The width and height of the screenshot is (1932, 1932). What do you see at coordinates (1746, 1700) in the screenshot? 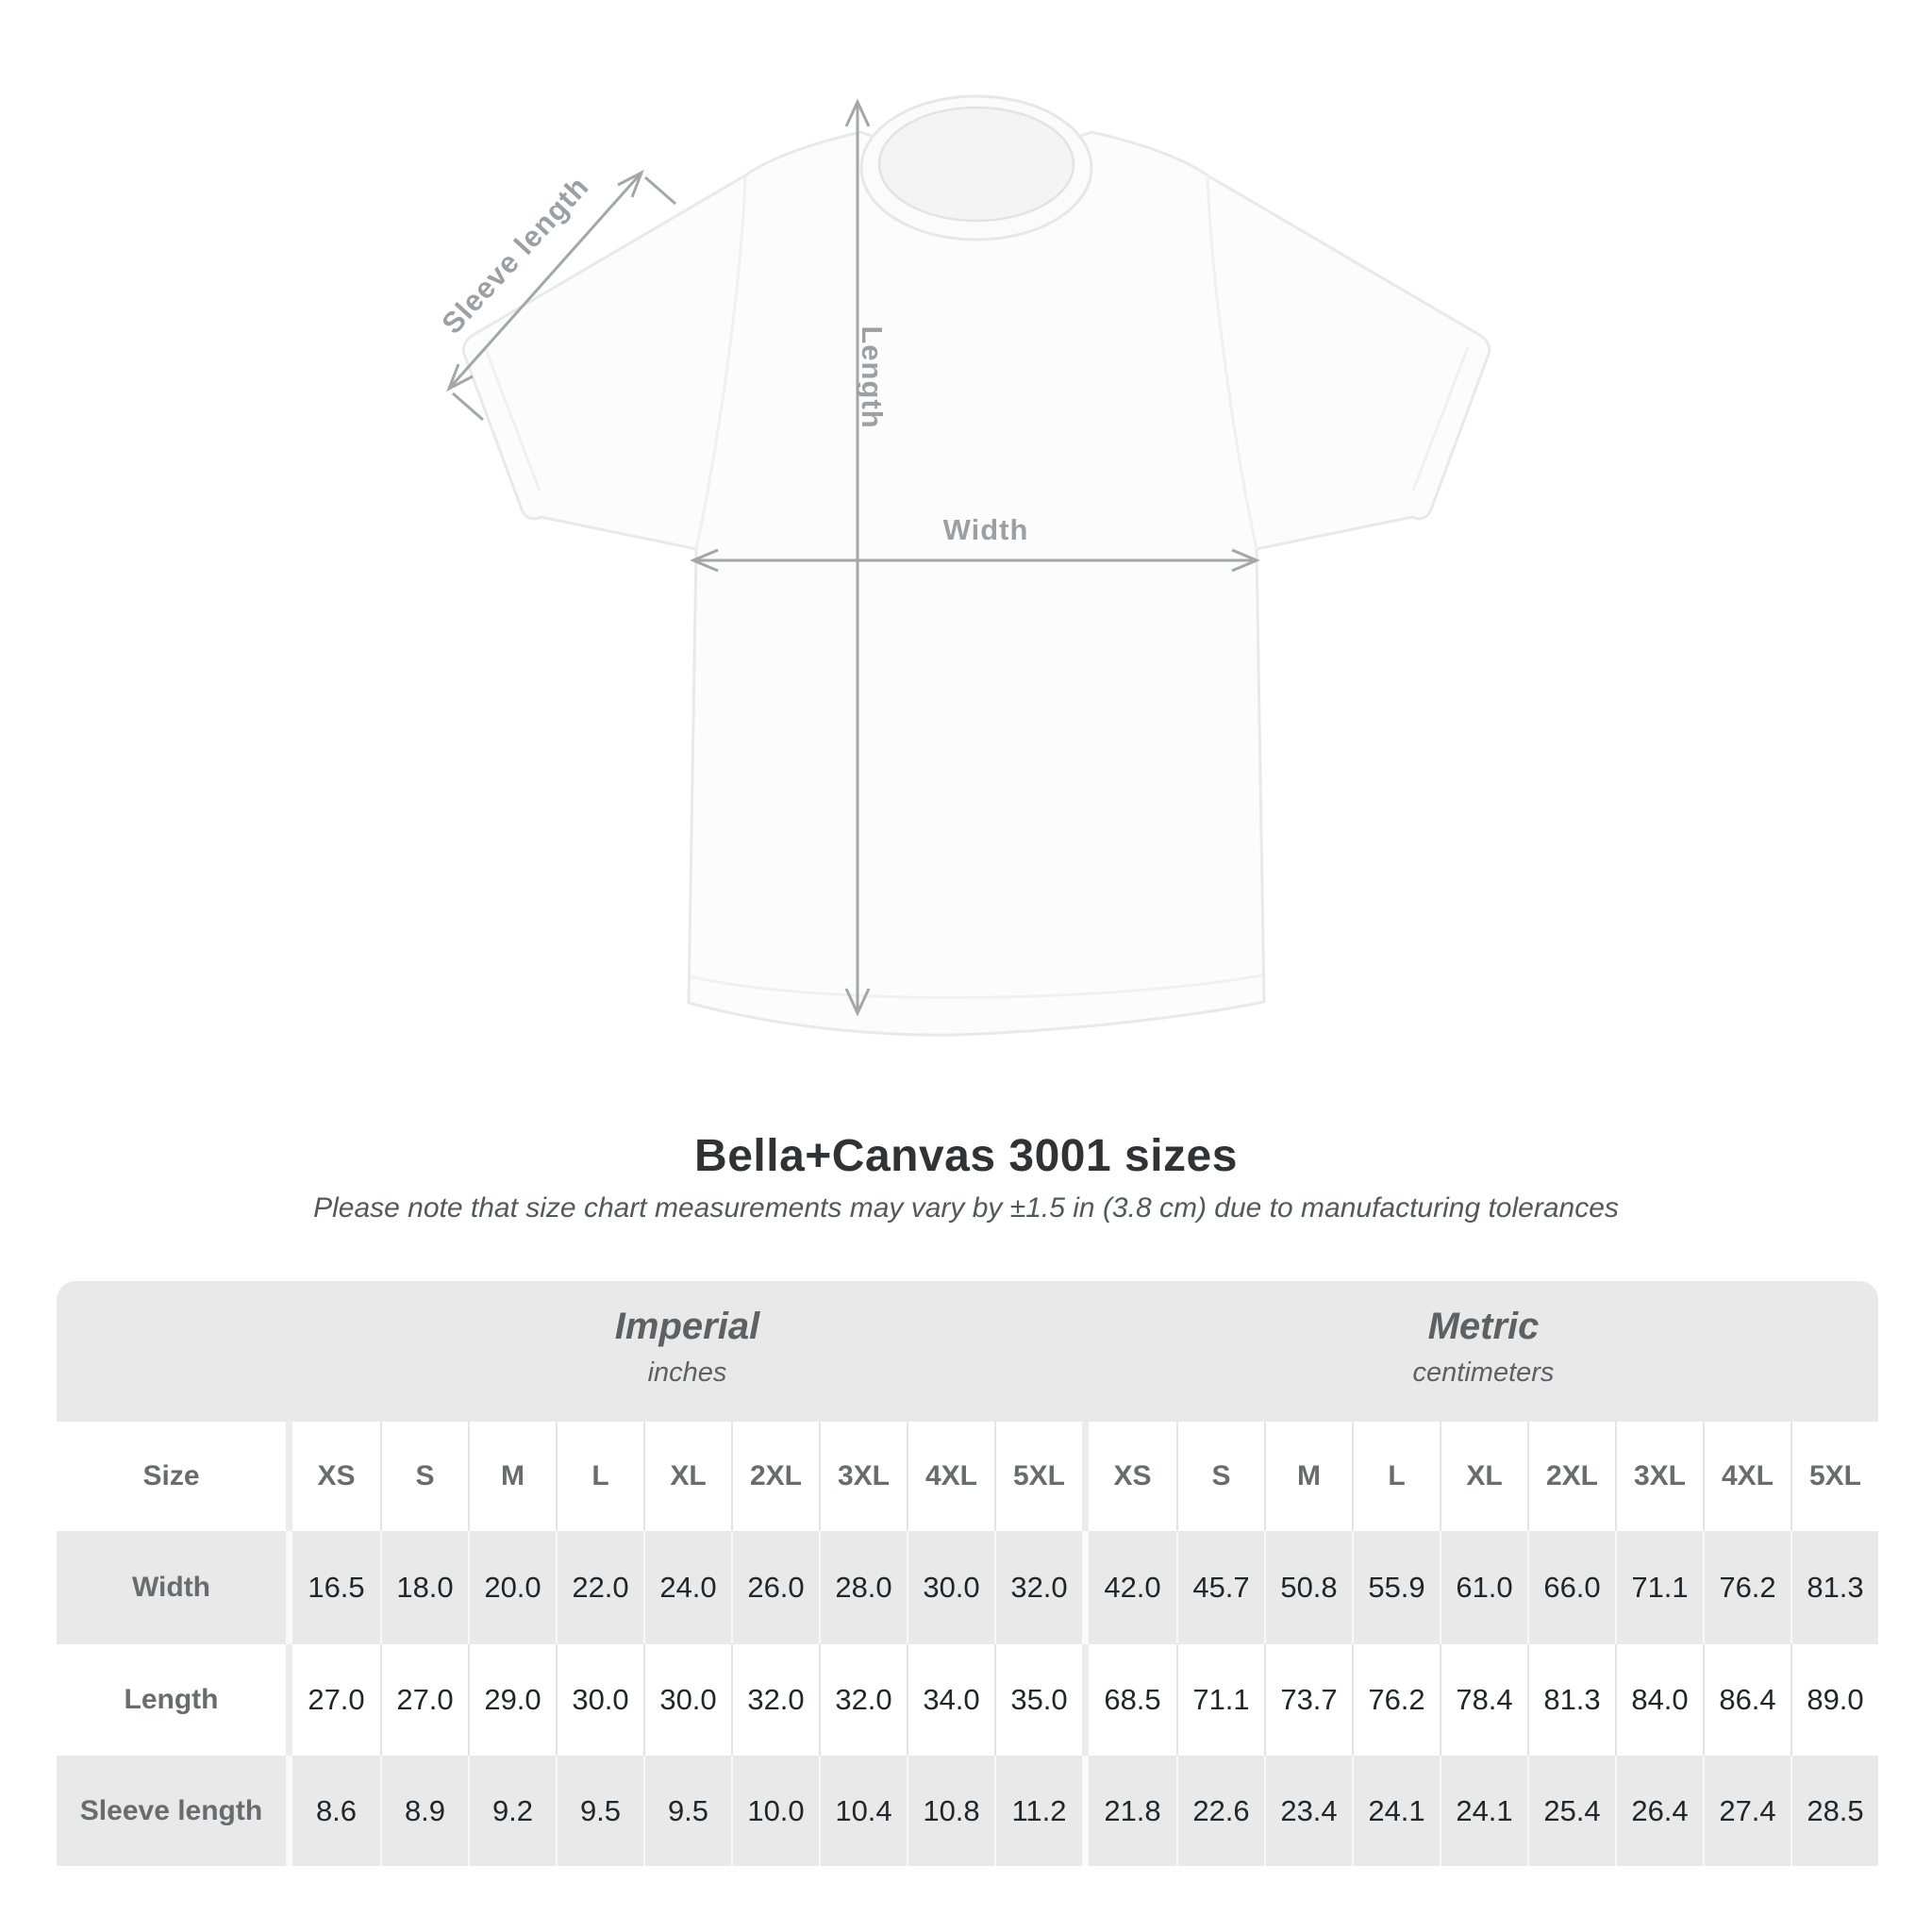
I see `length-metric-value: 86.4` at bounding box center [1746, 1700].